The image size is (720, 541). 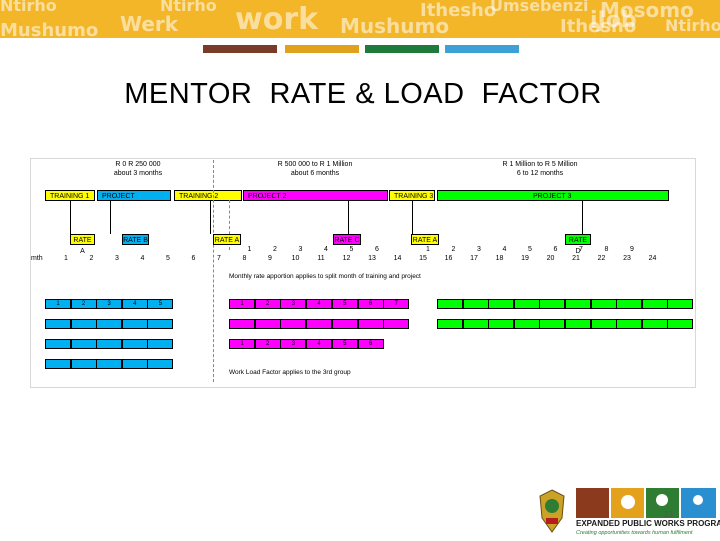 What do you see at coordinates (397, 258) in the screenshot?
I see `month-tick: 14` at bounding box center [397, 258].